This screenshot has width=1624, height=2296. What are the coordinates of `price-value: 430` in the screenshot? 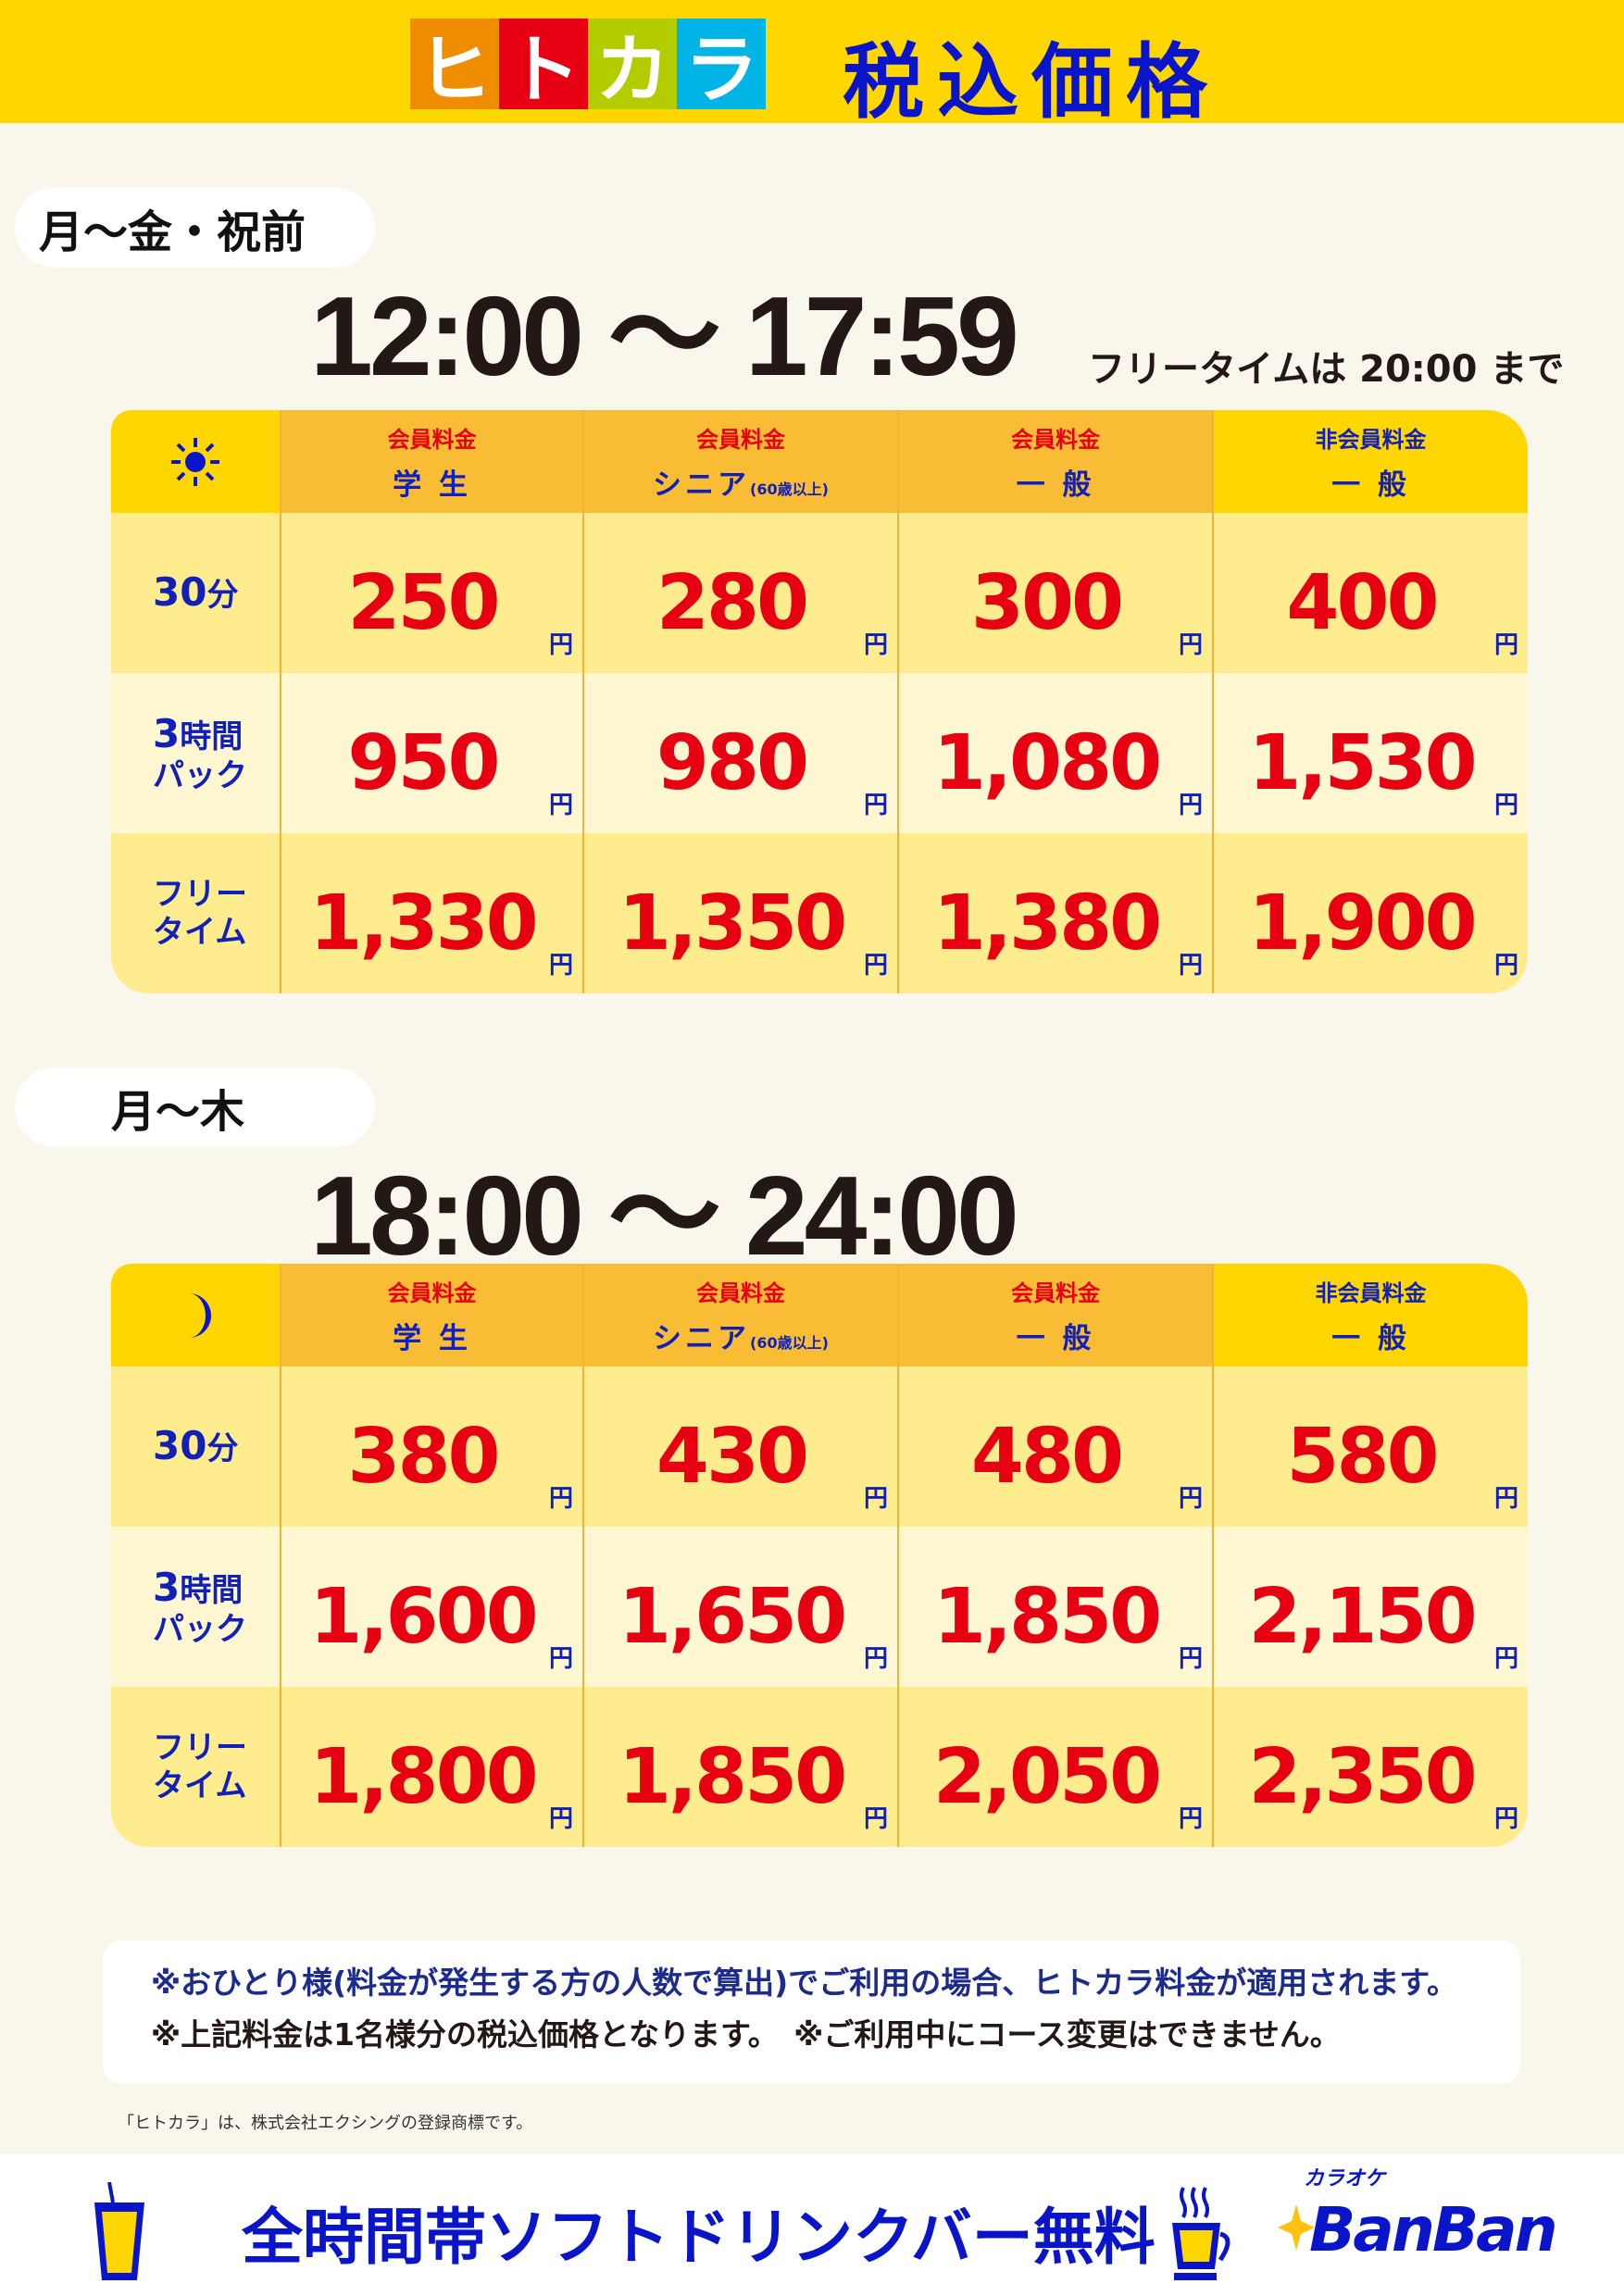 It's located at (732, 1457).